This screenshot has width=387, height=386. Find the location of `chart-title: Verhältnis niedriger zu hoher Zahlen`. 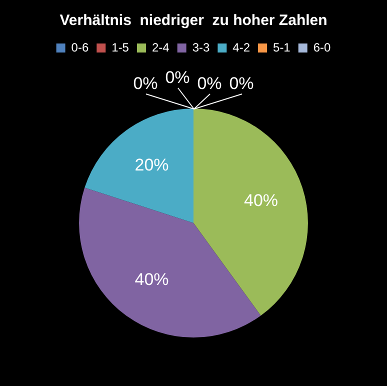

chart-title: Verhältnis niedriger zu hoher Zahlen is located at coordinates (194, 21).